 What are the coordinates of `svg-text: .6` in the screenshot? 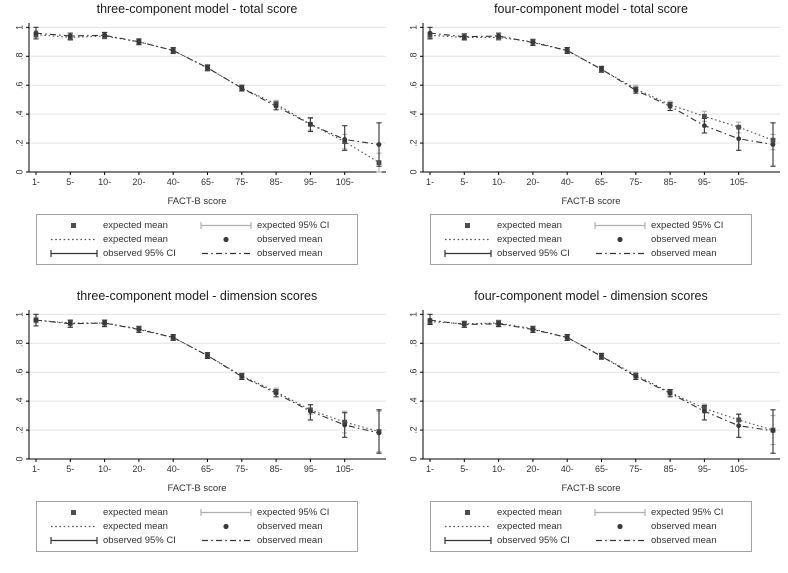 It's located at (19, 85).